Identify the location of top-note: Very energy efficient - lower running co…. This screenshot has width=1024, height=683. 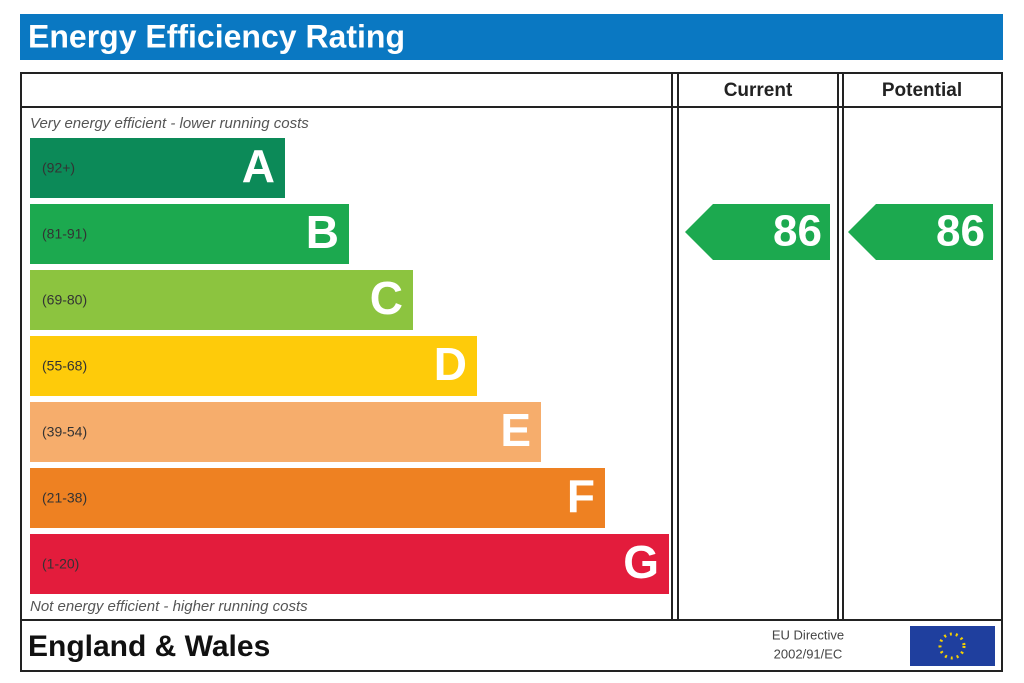
(169, 123).